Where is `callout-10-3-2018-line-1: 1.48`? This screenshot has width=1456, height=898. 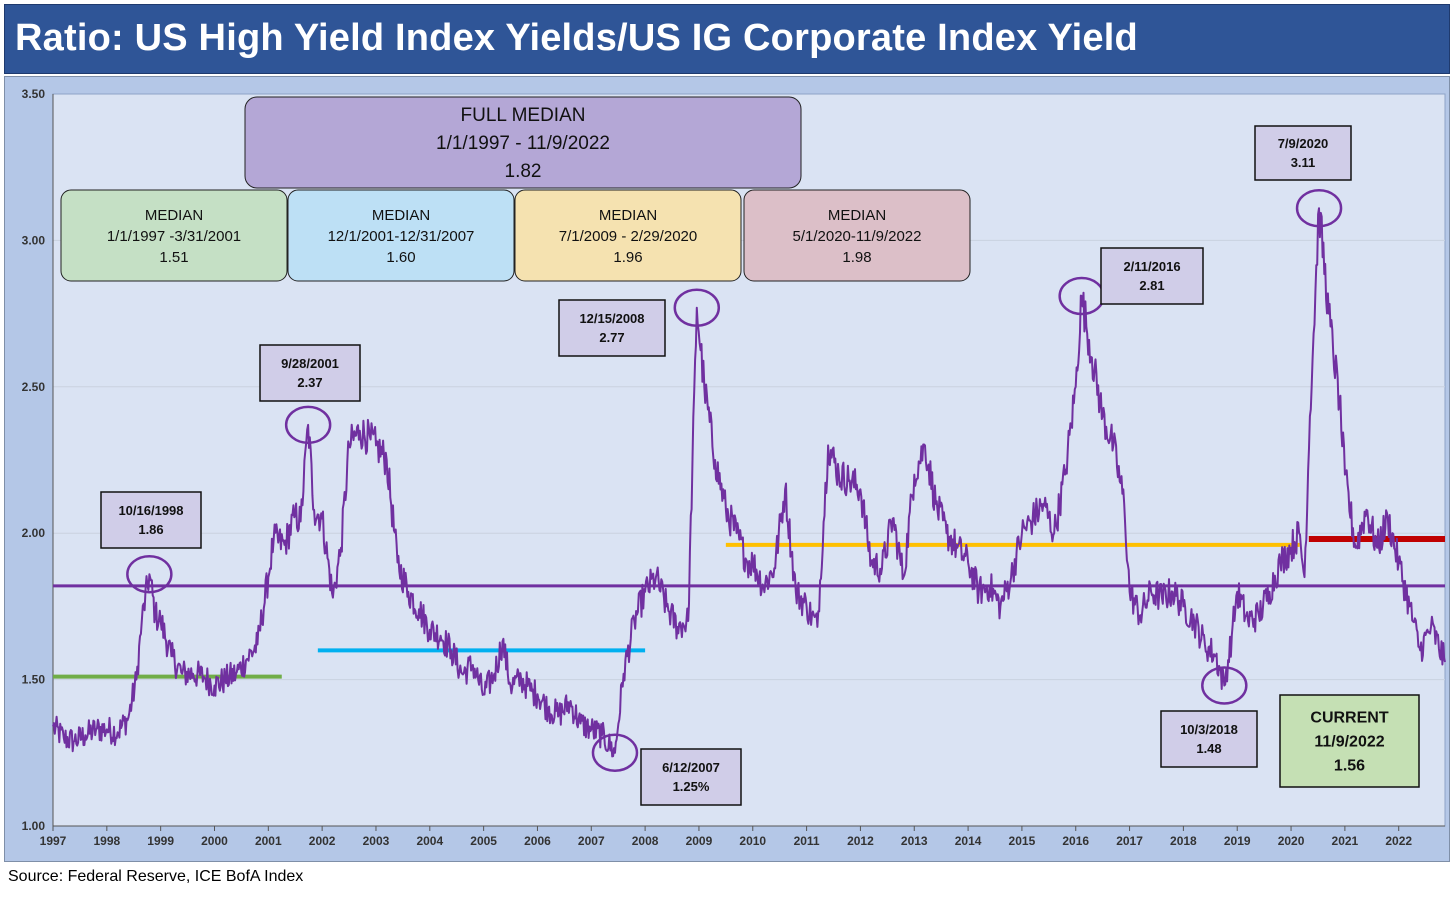 callout-10-3-2018-line-1: 1.48 is located at coordinates (1208, 748).